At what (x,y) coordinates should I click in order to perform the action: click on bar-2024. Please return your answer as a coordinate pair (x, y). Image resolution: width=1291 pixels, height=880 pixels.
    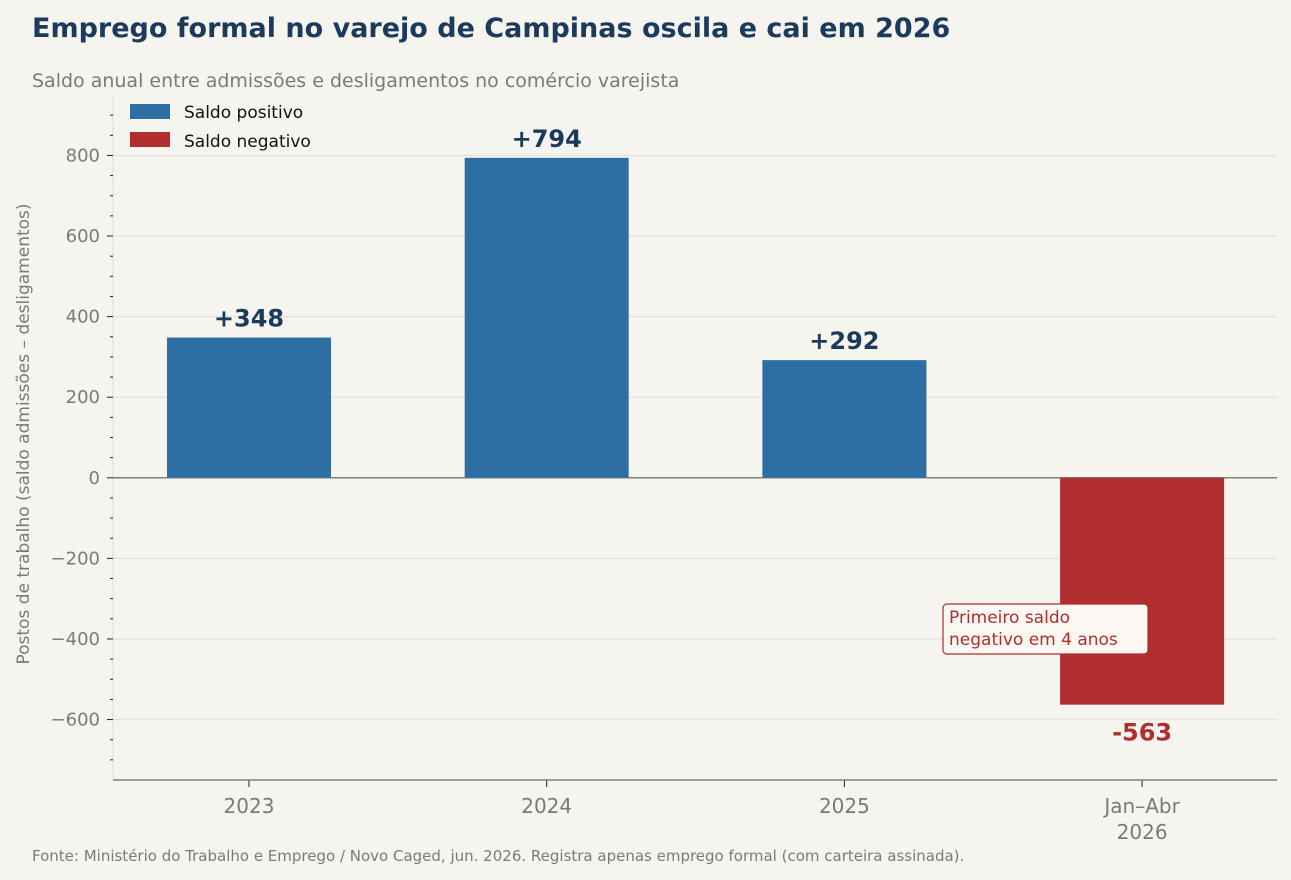
    Looking at the image, I should click on (546, 317).